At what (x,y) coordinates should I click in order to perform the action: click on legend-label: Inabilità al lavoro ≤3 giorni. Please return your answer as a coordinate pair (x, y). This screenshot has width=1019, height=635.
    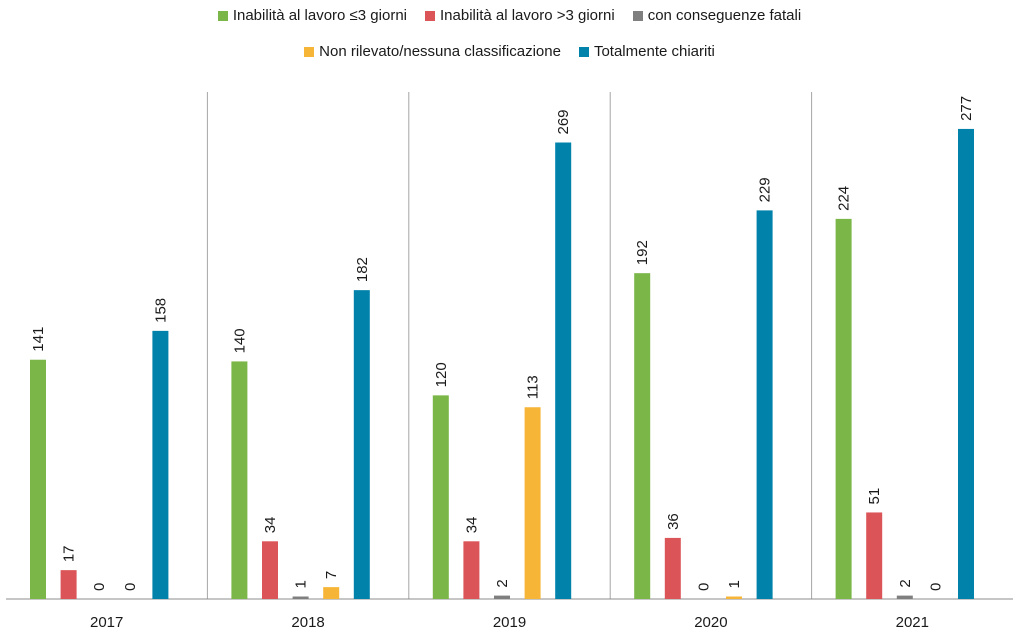
    Looking at the image, I should click on (319, 15).